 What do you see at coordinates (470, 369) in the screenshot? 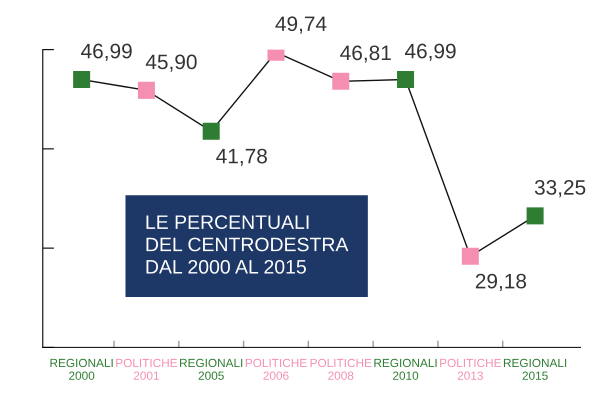
I see `x-tick-label: POLITICHE 2013` at bounding box center [470, 369].